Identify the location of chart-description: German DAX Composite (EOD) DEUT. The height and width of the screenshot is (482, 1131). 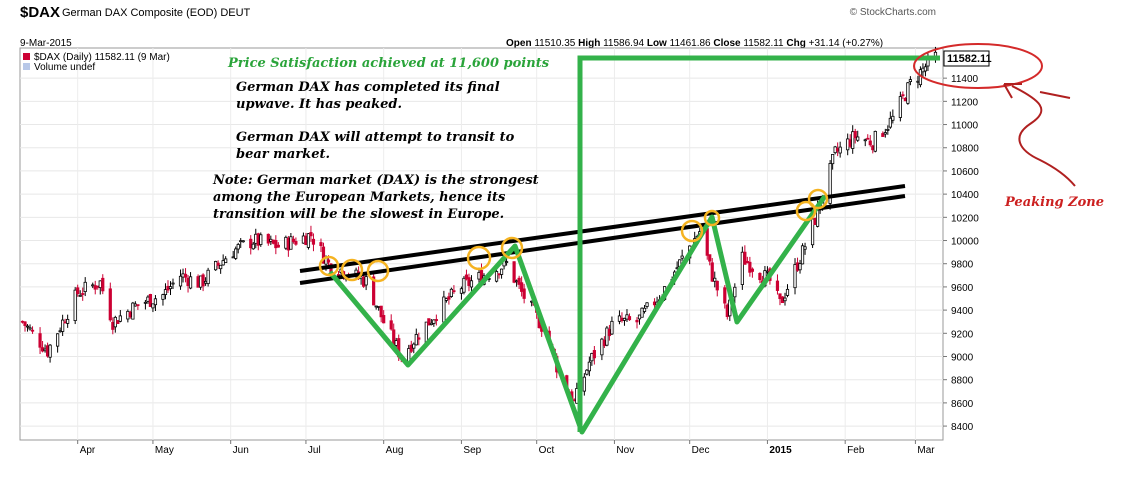
(156, 13).